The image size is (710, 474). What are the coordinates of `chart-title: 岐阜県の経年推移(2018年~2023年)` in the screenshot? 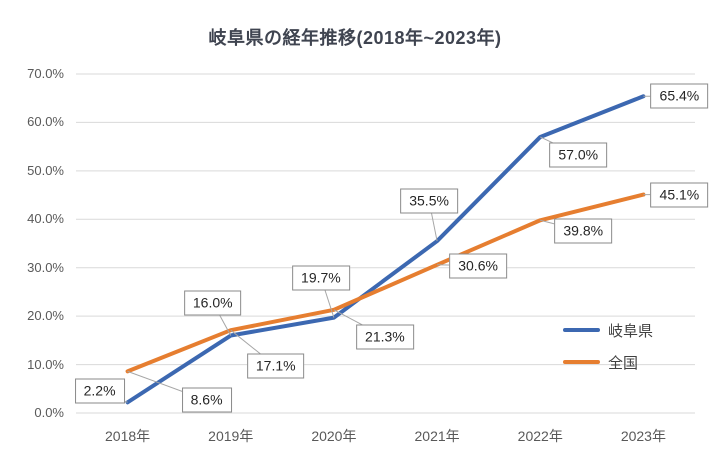 It's located at (355, 38).